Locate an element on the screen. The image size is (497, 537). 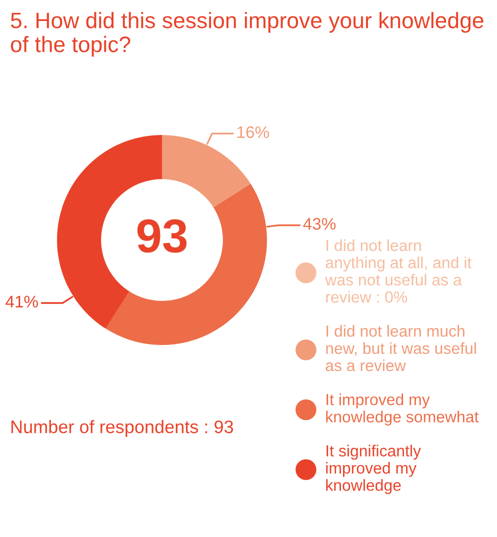
legend-label: I did not learn anything at all, and it was not useful as a review : 0% is located at coordinates (398, 271).